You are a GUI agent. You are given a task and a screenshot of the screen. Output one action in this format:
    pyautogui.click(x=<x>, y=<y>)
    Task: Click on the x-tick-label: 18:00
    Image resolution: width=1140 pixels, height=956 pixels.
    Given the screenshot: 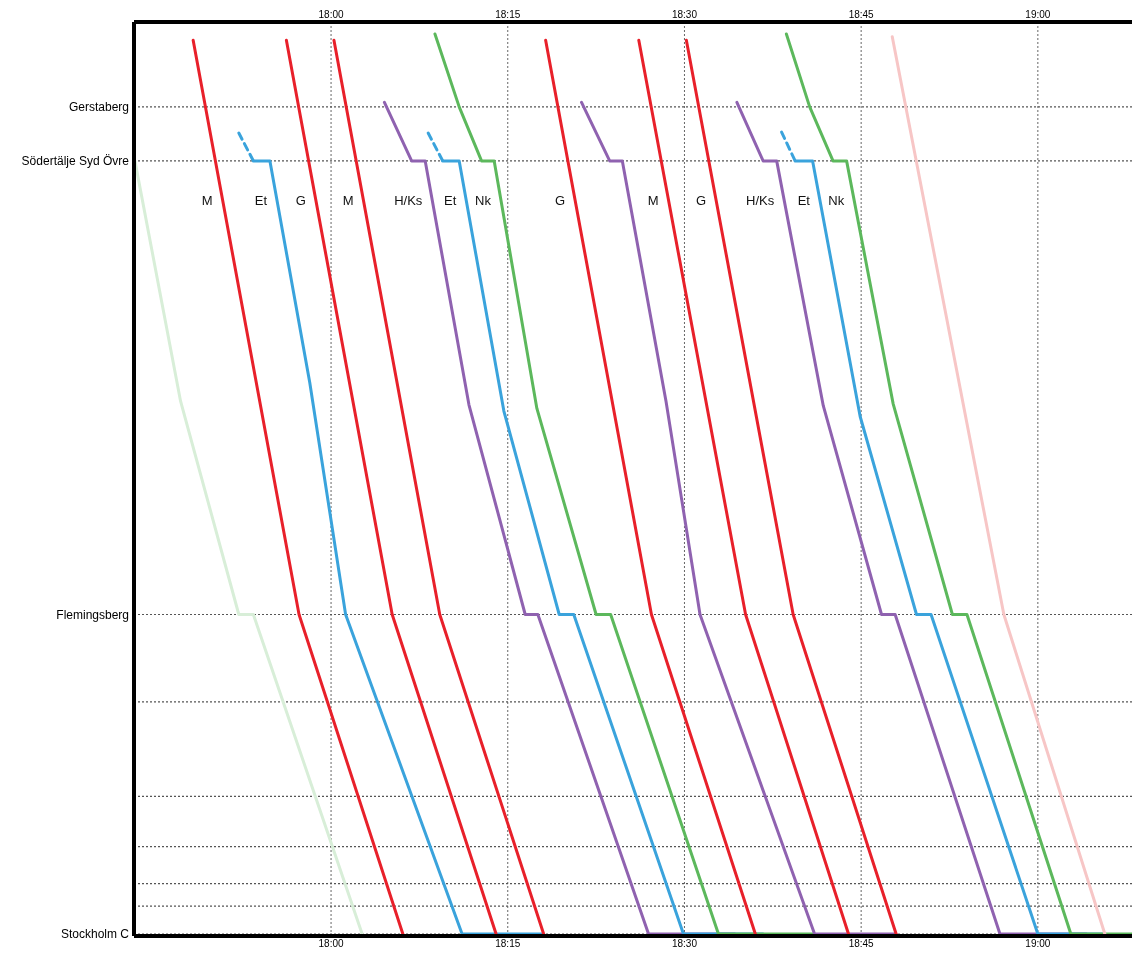 What is the action you would take?
    pyautogui.click(x=331, y=943)
    